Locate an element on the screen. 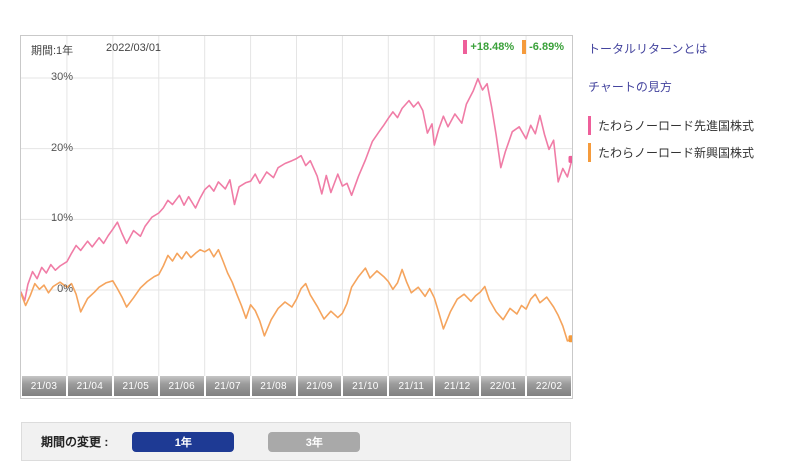  series-latest-value-1: -6.89% is located at coordinates (543, 47).